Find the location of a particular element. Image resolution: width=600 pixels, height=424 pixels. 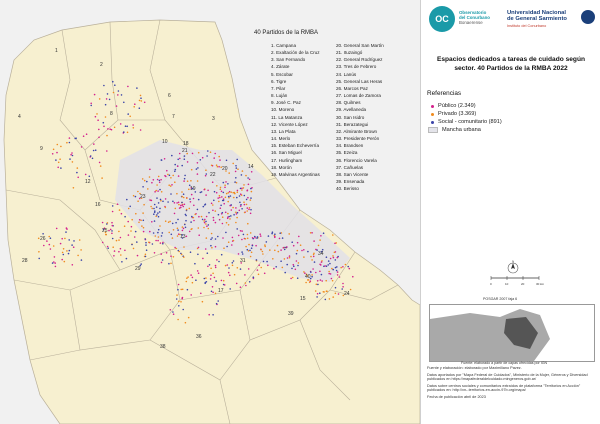

north-scale: 0 10 20 30 km N is located at coordinates (517, 273).